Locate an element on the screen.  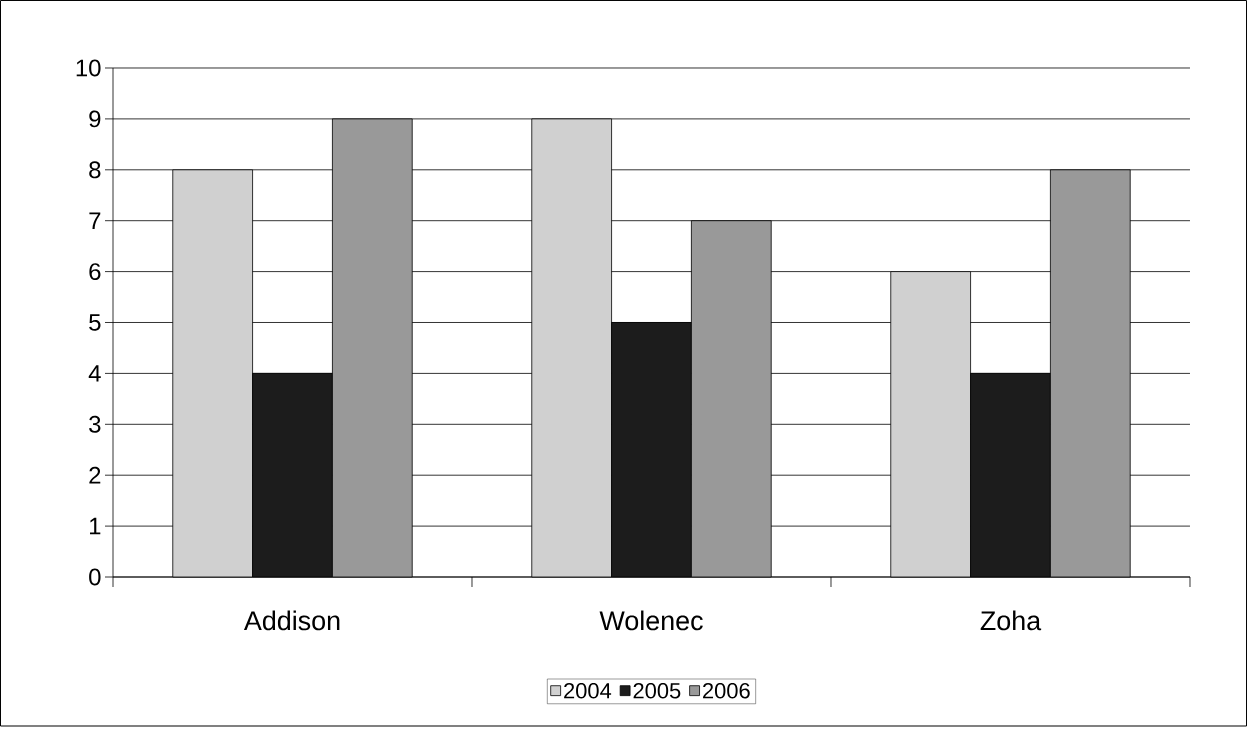
y-tick-label: 2 is located at coordinates (95, 475).